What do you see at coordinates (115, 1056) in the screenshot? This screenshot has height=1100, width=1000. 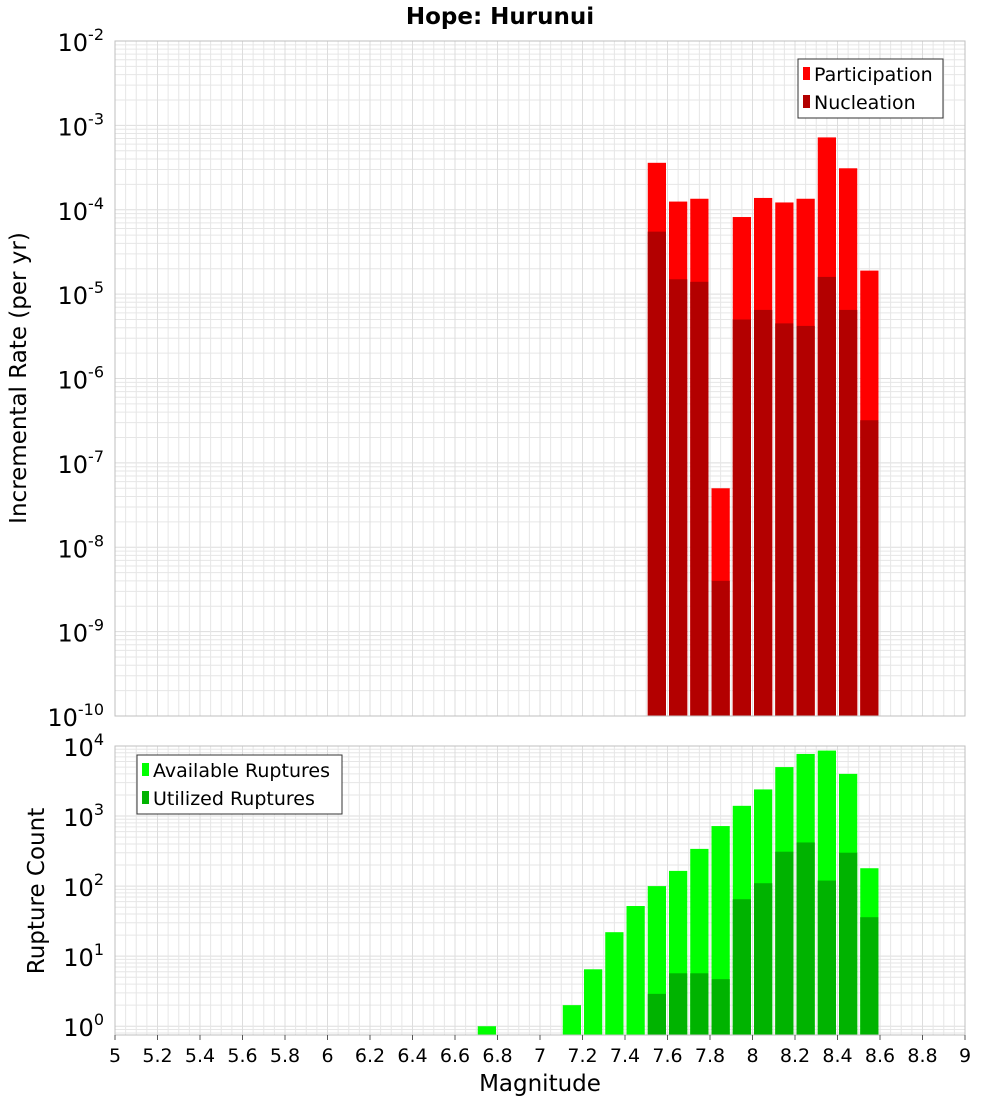 I see `x-tick-label: 5` at bounding box center [115, 1056].